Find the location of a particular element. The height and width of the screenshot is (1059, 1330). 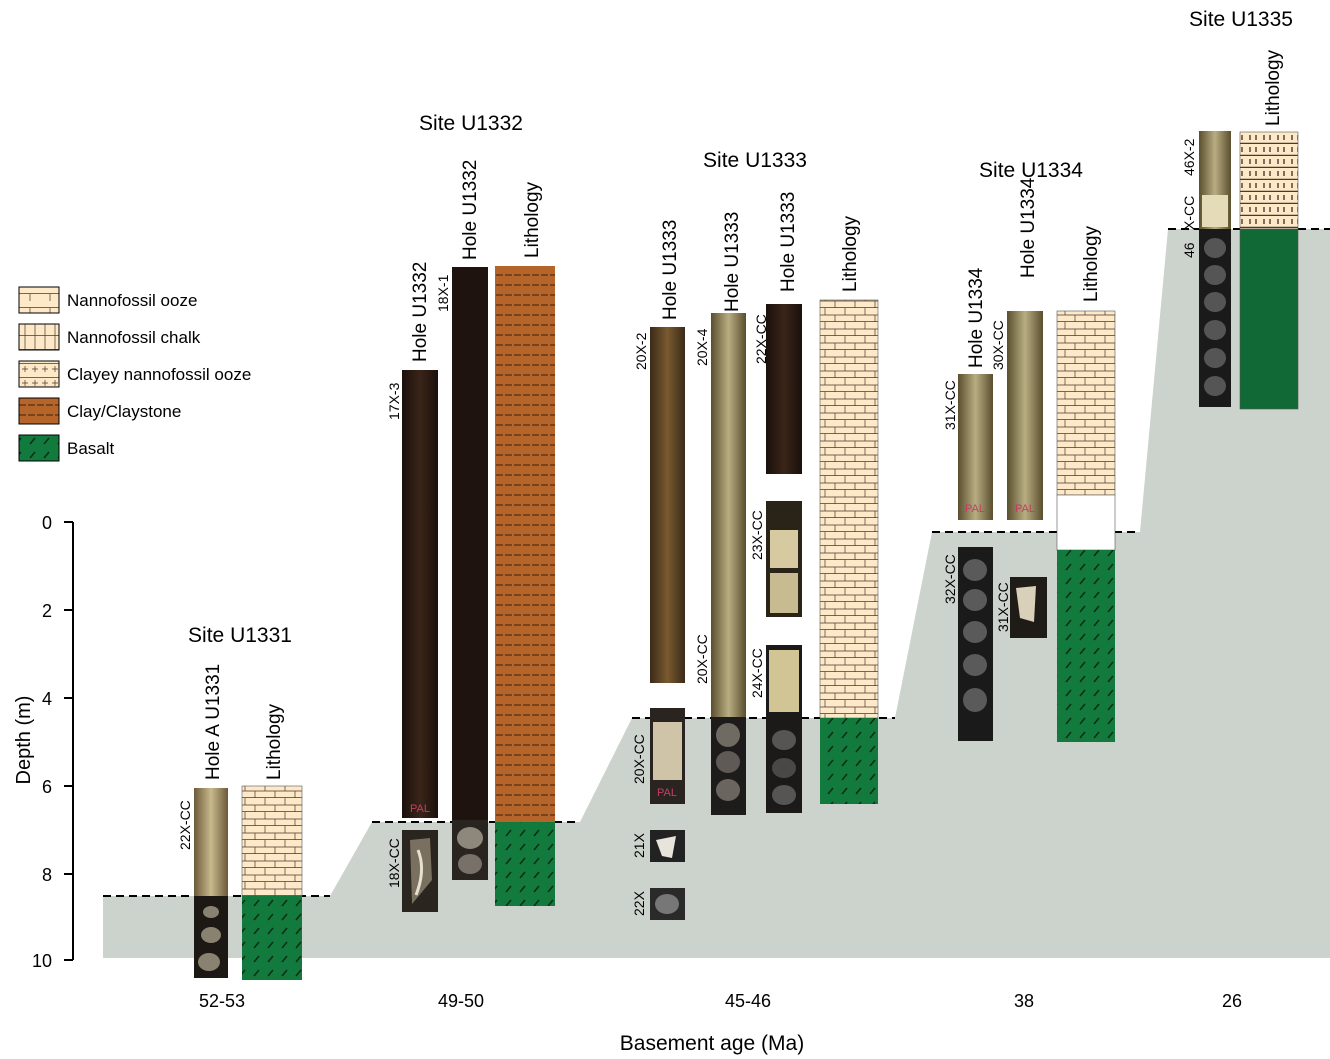

legend-label: Nannofossil ooze is located at coordinates (132, 300).